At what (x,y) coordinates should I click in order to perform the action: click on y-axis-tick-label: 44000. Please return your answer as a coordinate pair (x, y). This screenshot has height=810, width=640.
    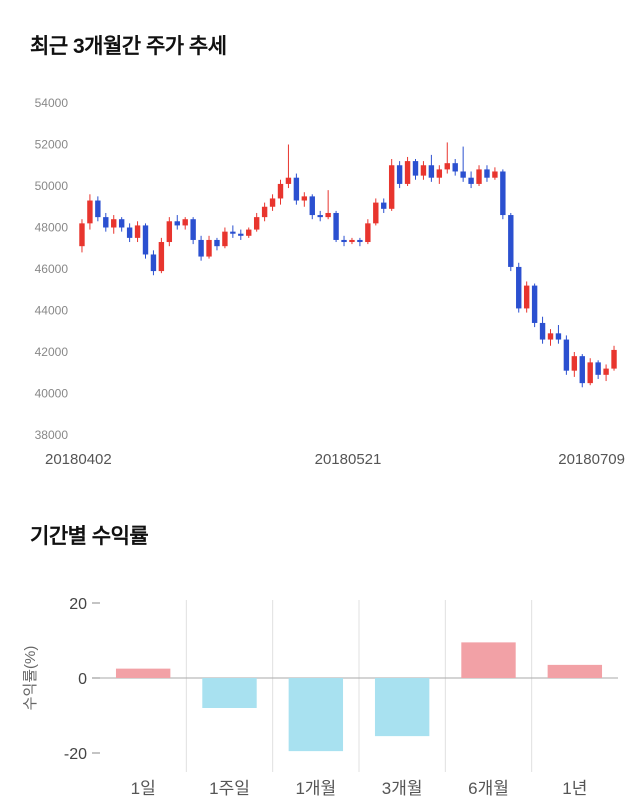
    Looking at the image, I should click on (52, 311).